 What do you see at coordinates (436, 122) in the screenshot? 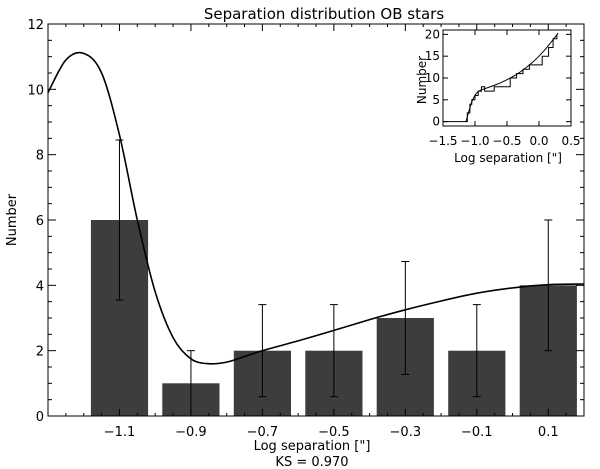
I see `inset-y-tick-label: 0` at bounding box center [436, 122].